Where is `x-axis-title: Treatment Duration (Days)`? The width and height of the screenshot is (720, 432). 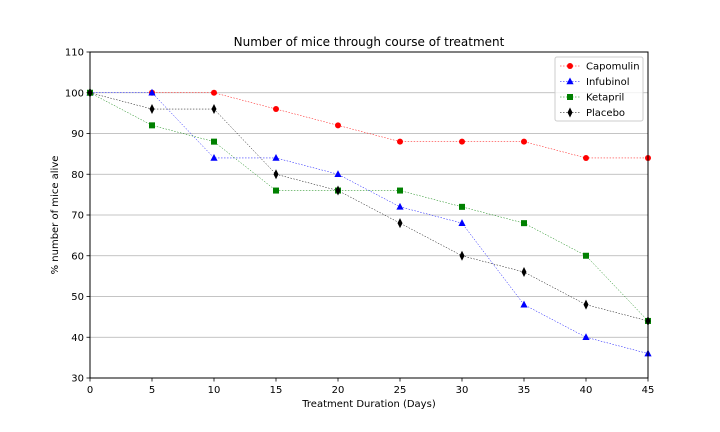 x-axis-title: Treatment Duration (Days) is located at coordinates (368, 404).